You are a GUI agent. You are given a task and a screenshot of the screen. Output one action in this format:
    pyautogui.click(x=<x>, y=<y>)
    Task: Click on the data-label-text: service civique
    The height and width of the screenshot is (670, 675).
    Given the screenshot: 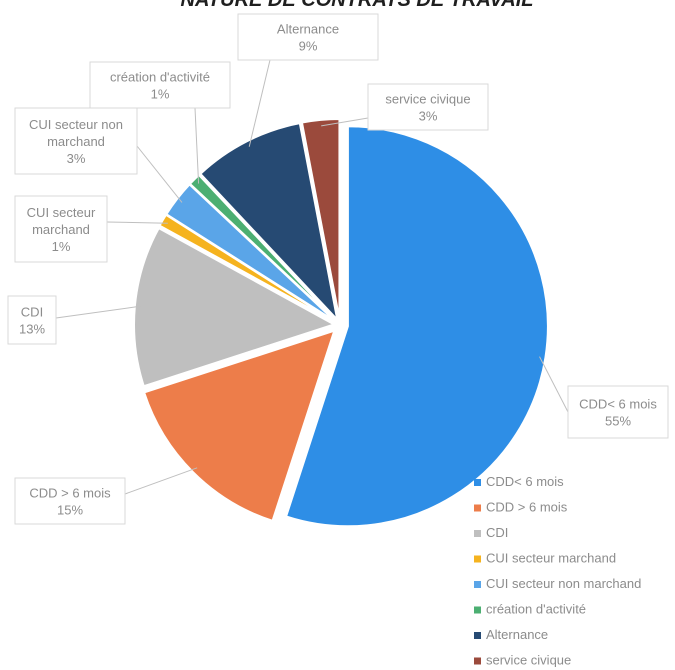 What is the action you would take?
    pyautogui.click(x=427, y=99)
    